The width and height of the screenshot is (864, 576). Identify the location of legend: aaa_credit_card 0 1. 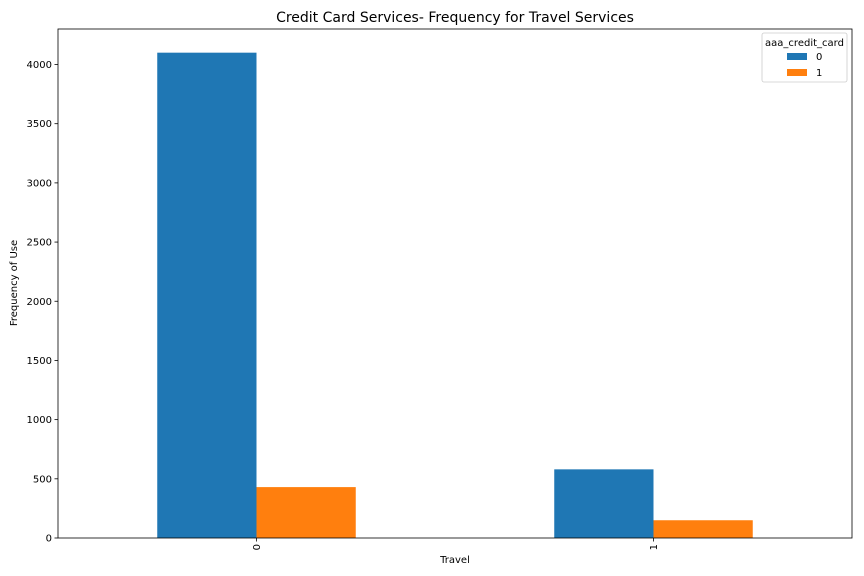
(804, 57).